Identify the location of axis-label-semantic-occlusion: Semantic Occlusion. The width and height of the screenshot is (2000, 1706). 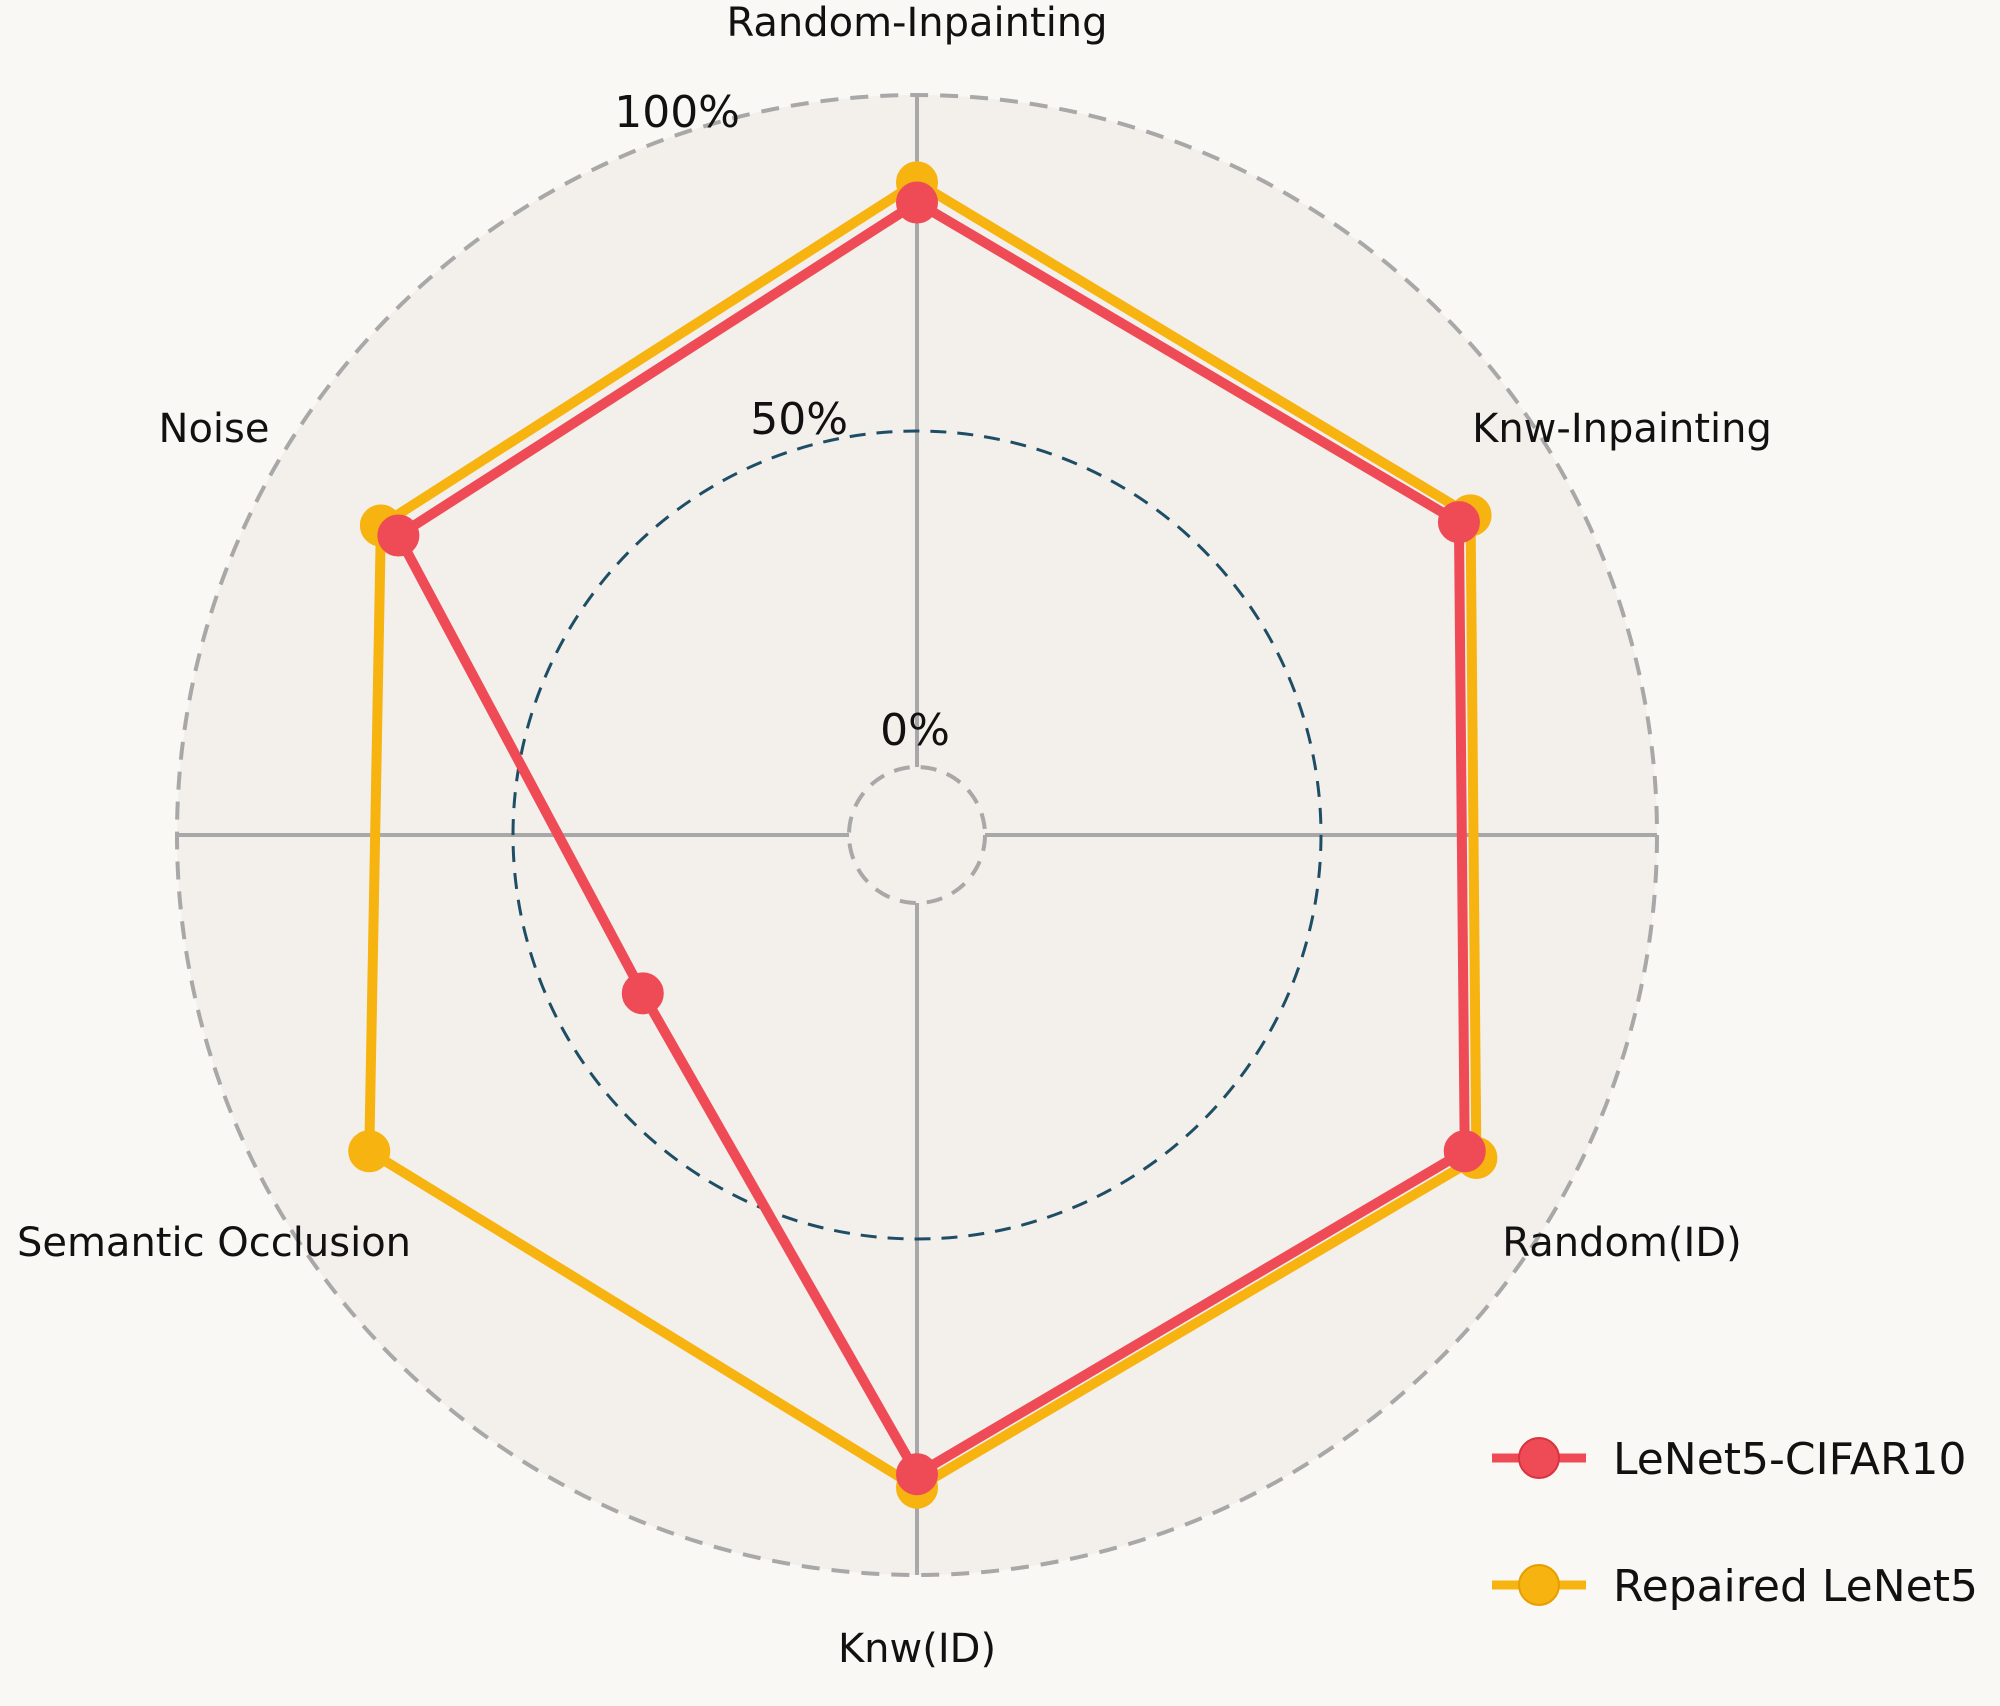
(214, 1243).